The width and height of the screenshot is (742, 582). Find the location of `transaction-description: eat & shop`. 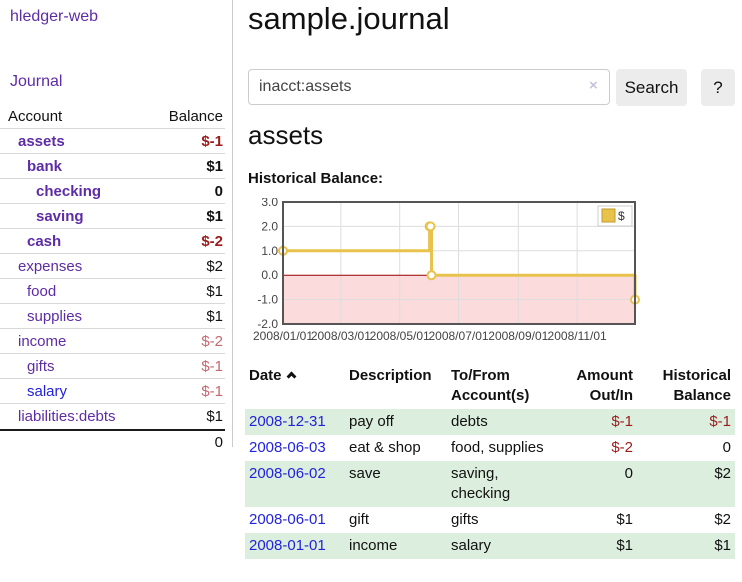

transaction-description: eat & shop is located at coordinates (385, 447).